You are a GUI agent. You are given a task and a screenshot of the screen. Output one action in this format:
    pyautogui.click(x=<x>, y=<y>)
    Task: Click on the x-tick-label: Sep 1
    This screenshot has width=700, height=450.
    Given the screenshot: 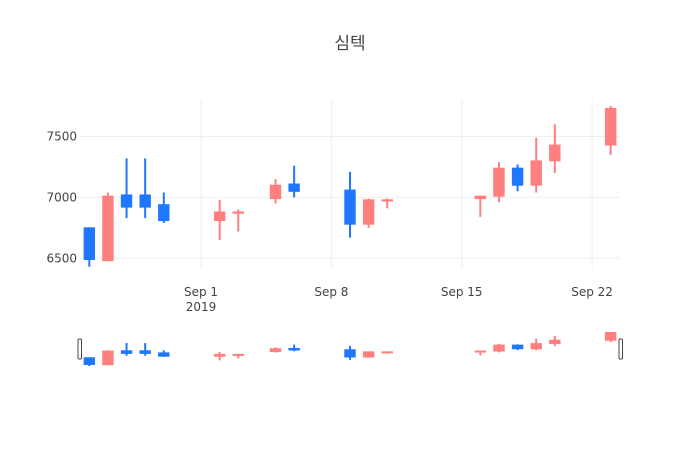 What is the action you would take?
    pyautogui.click(x=201, y=292)
    